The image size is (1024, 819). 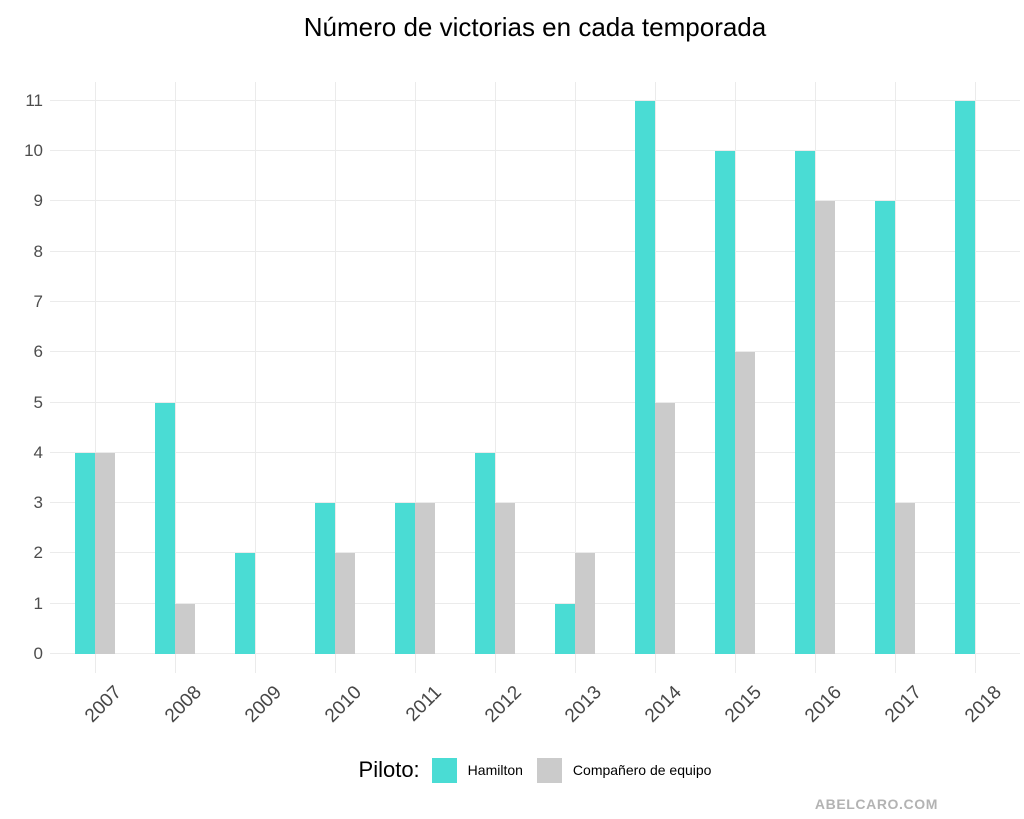 I want to click on legend-item-hamilton: Hamilton, so click(x=477, y=770).